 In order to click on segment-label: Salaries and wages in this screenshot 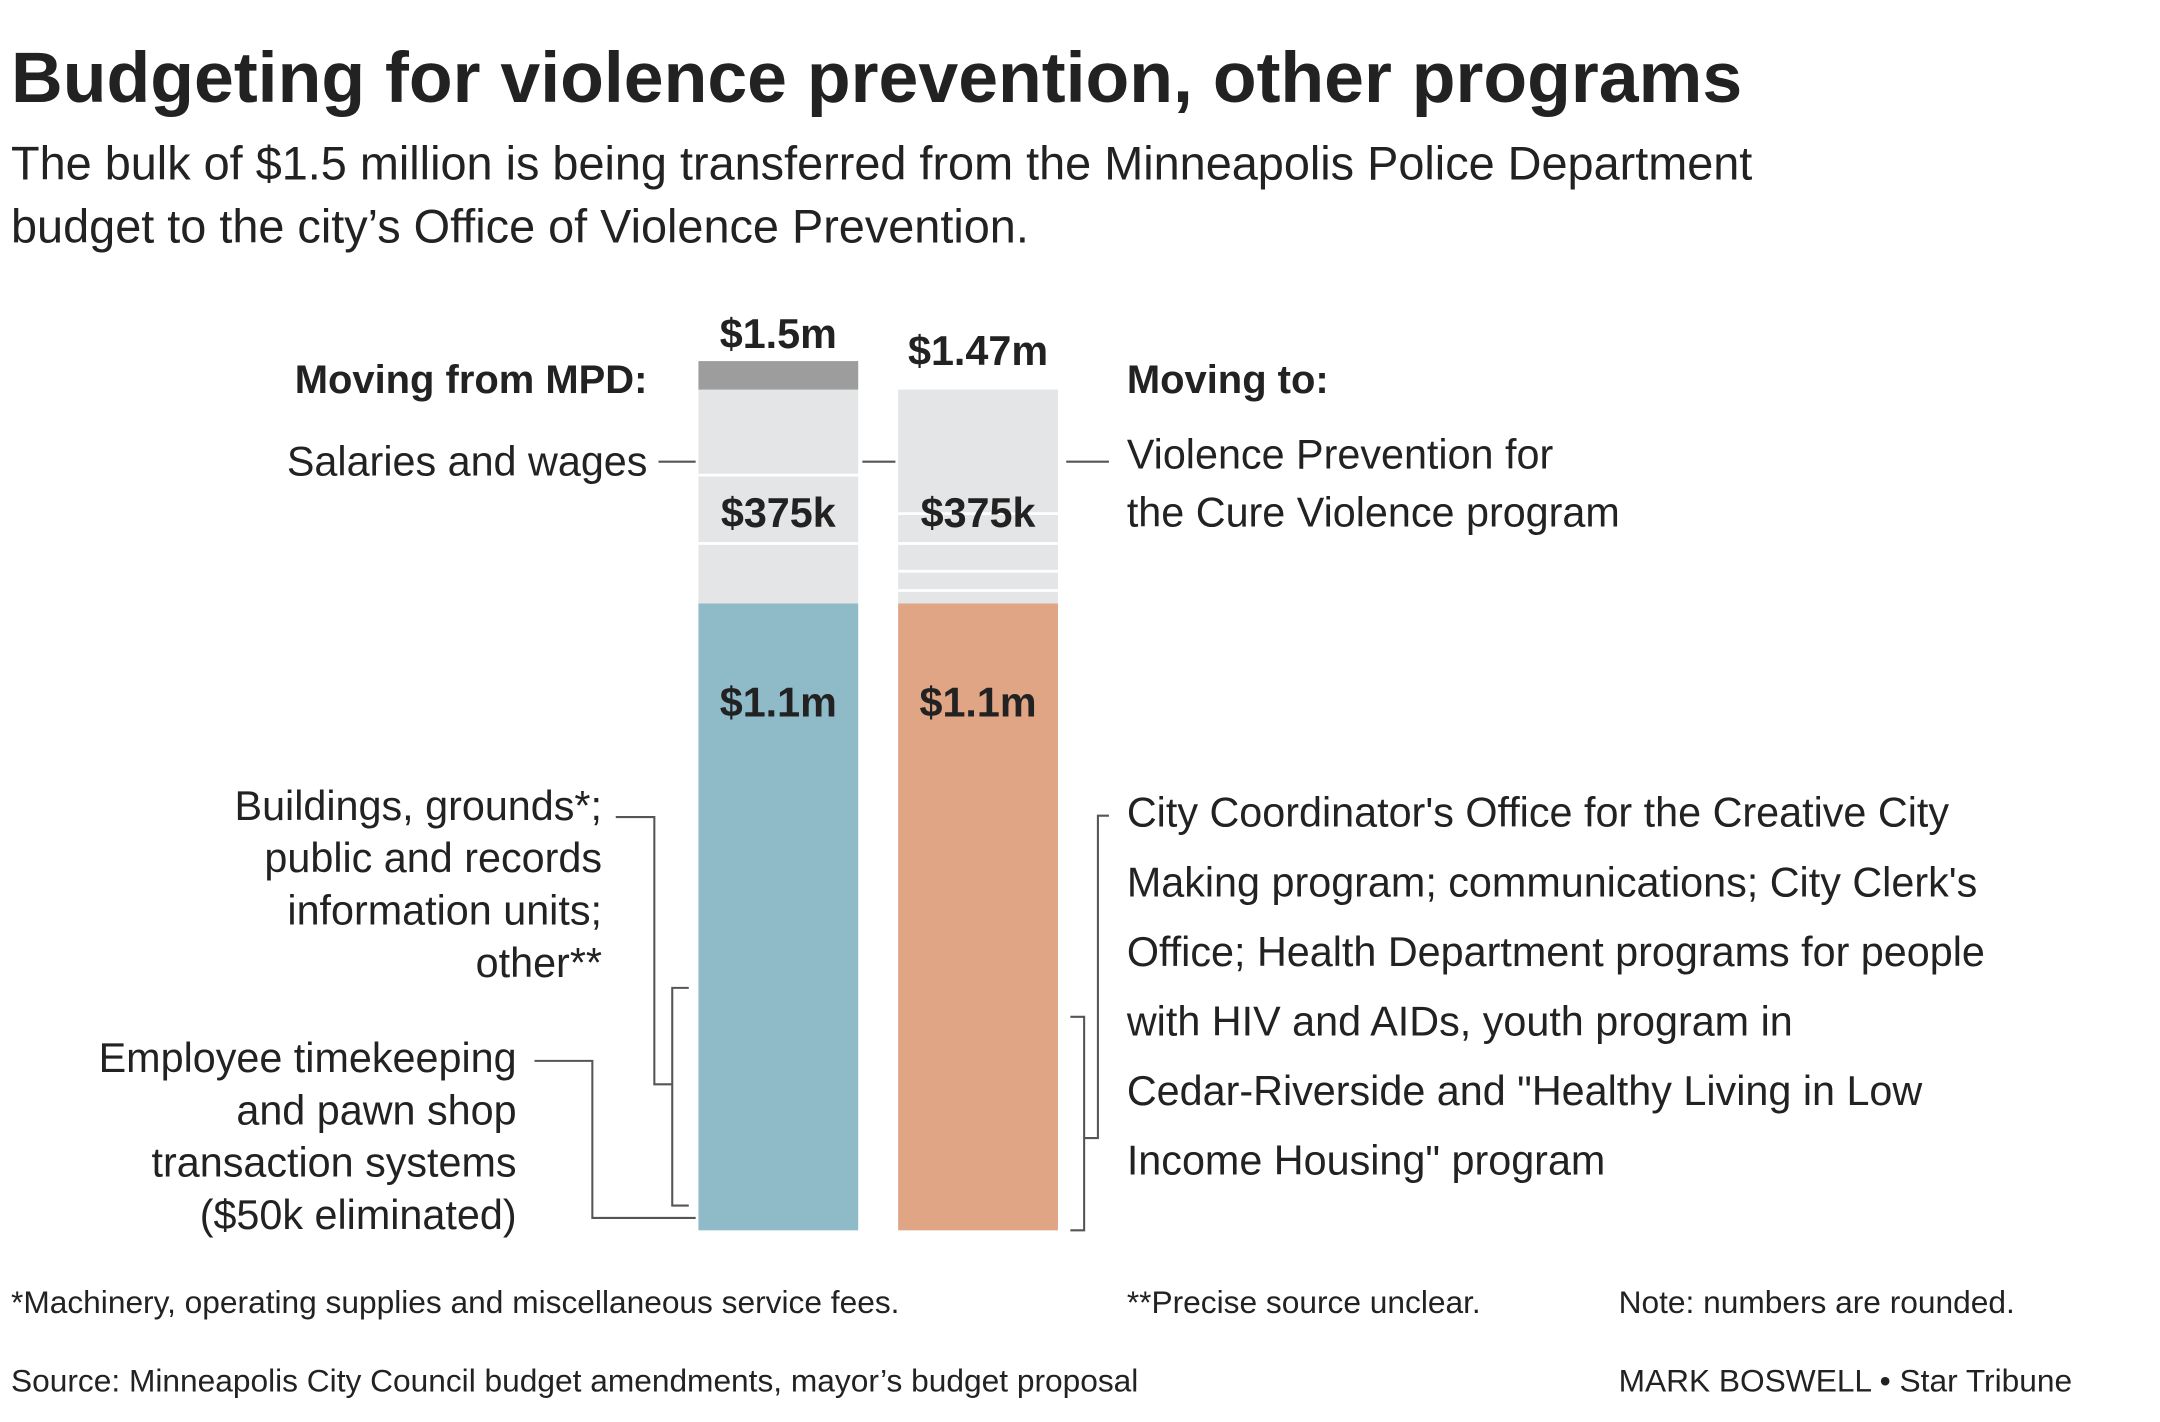, I will do `click(467, 461)`.